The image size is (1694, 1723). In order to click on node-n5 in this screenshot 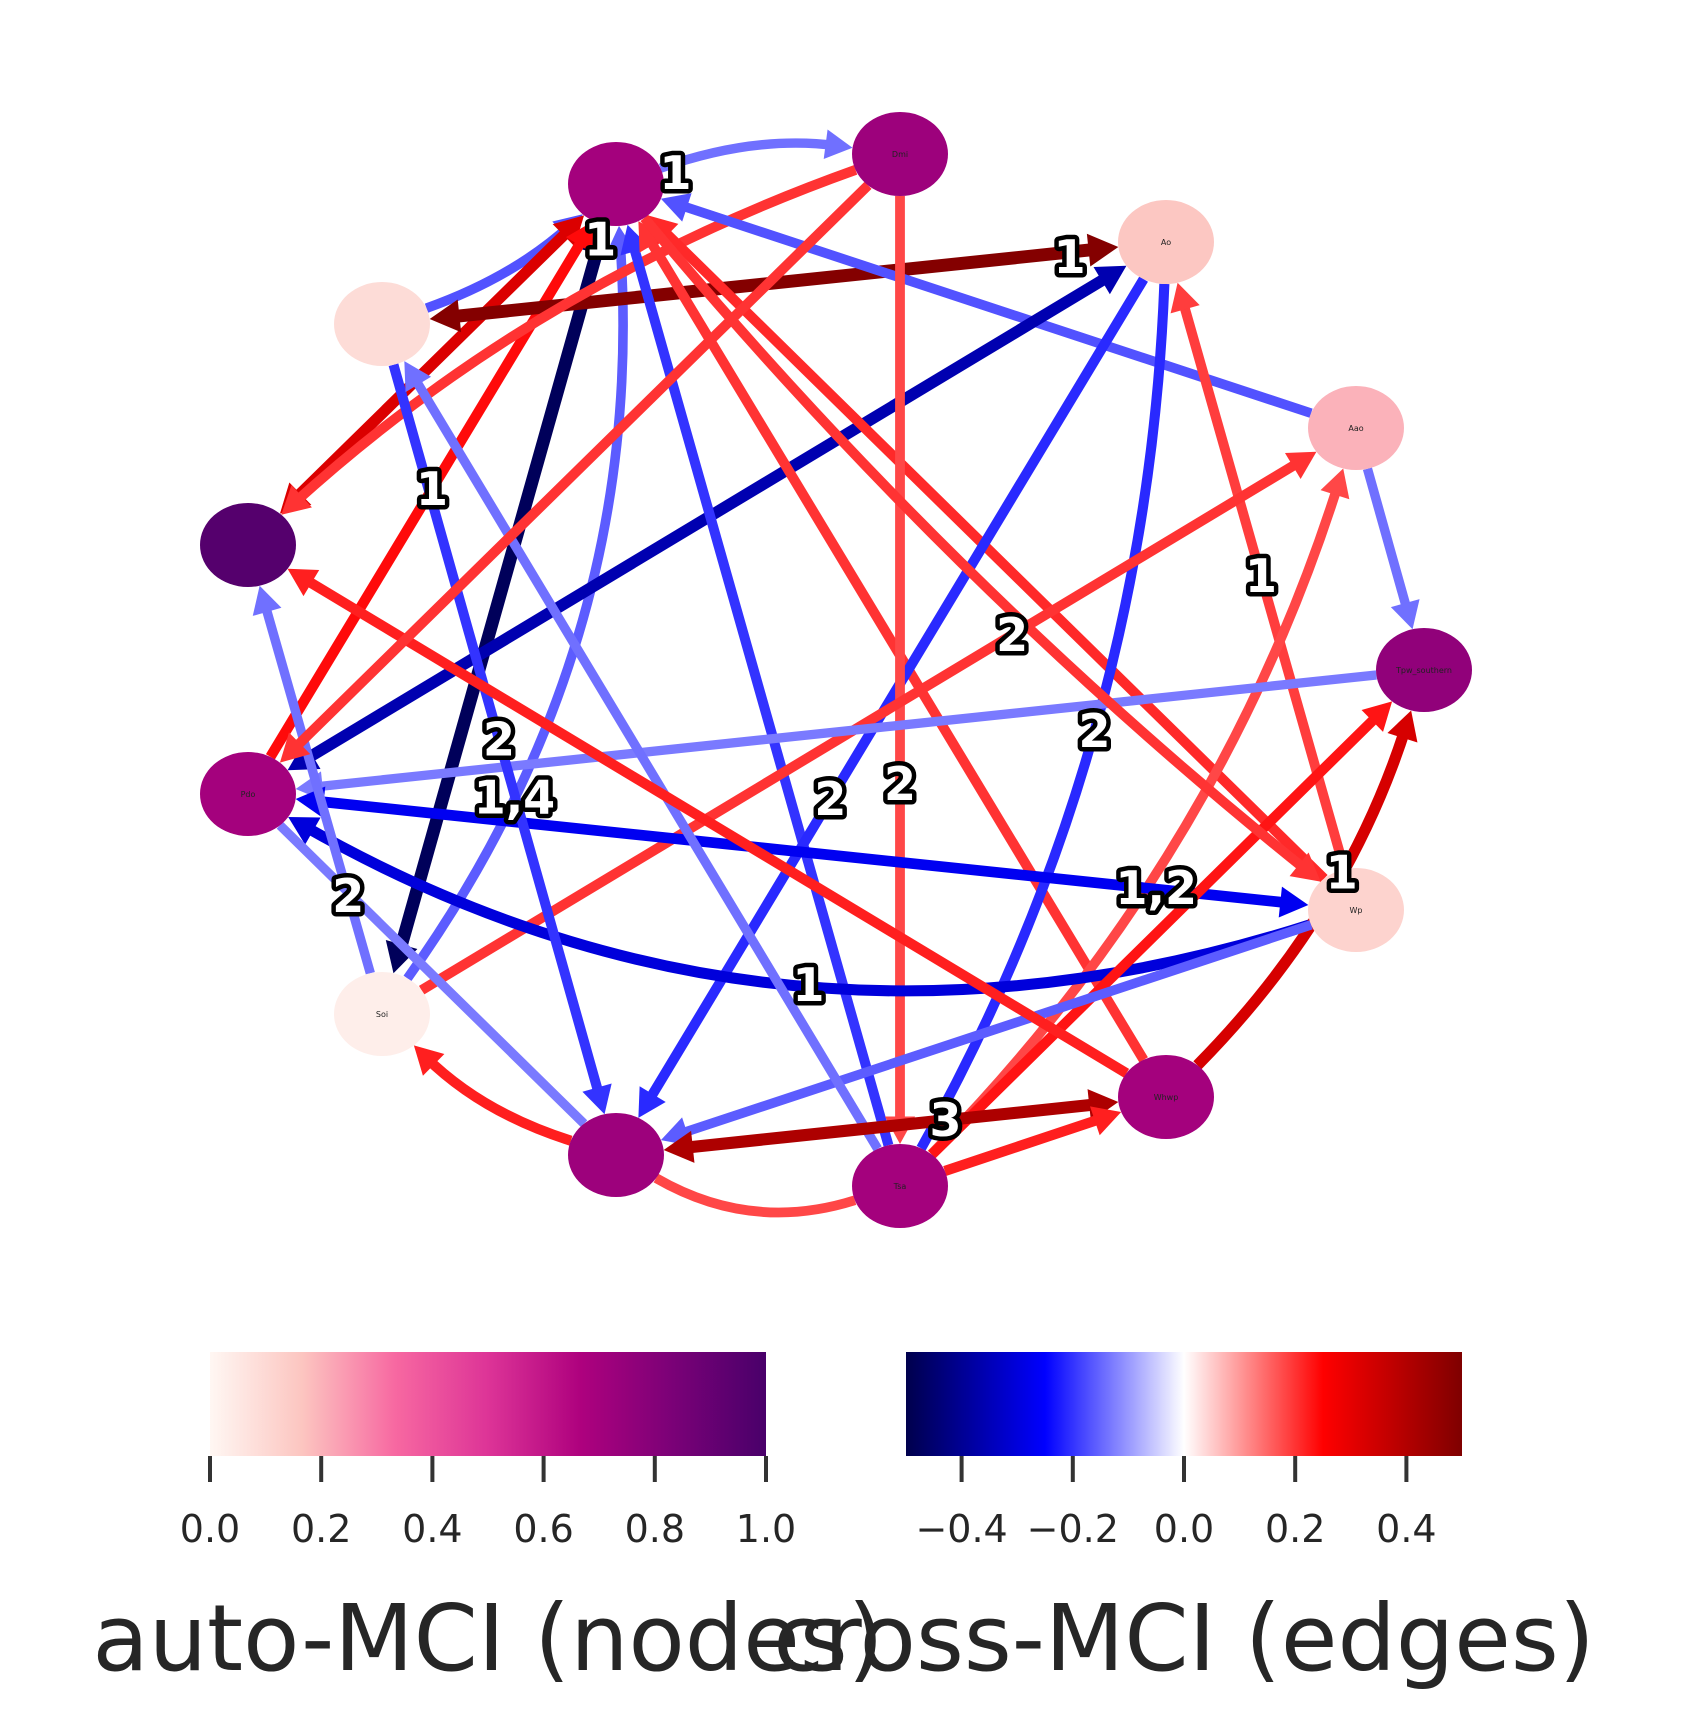, I will do `click(248, 545)`.